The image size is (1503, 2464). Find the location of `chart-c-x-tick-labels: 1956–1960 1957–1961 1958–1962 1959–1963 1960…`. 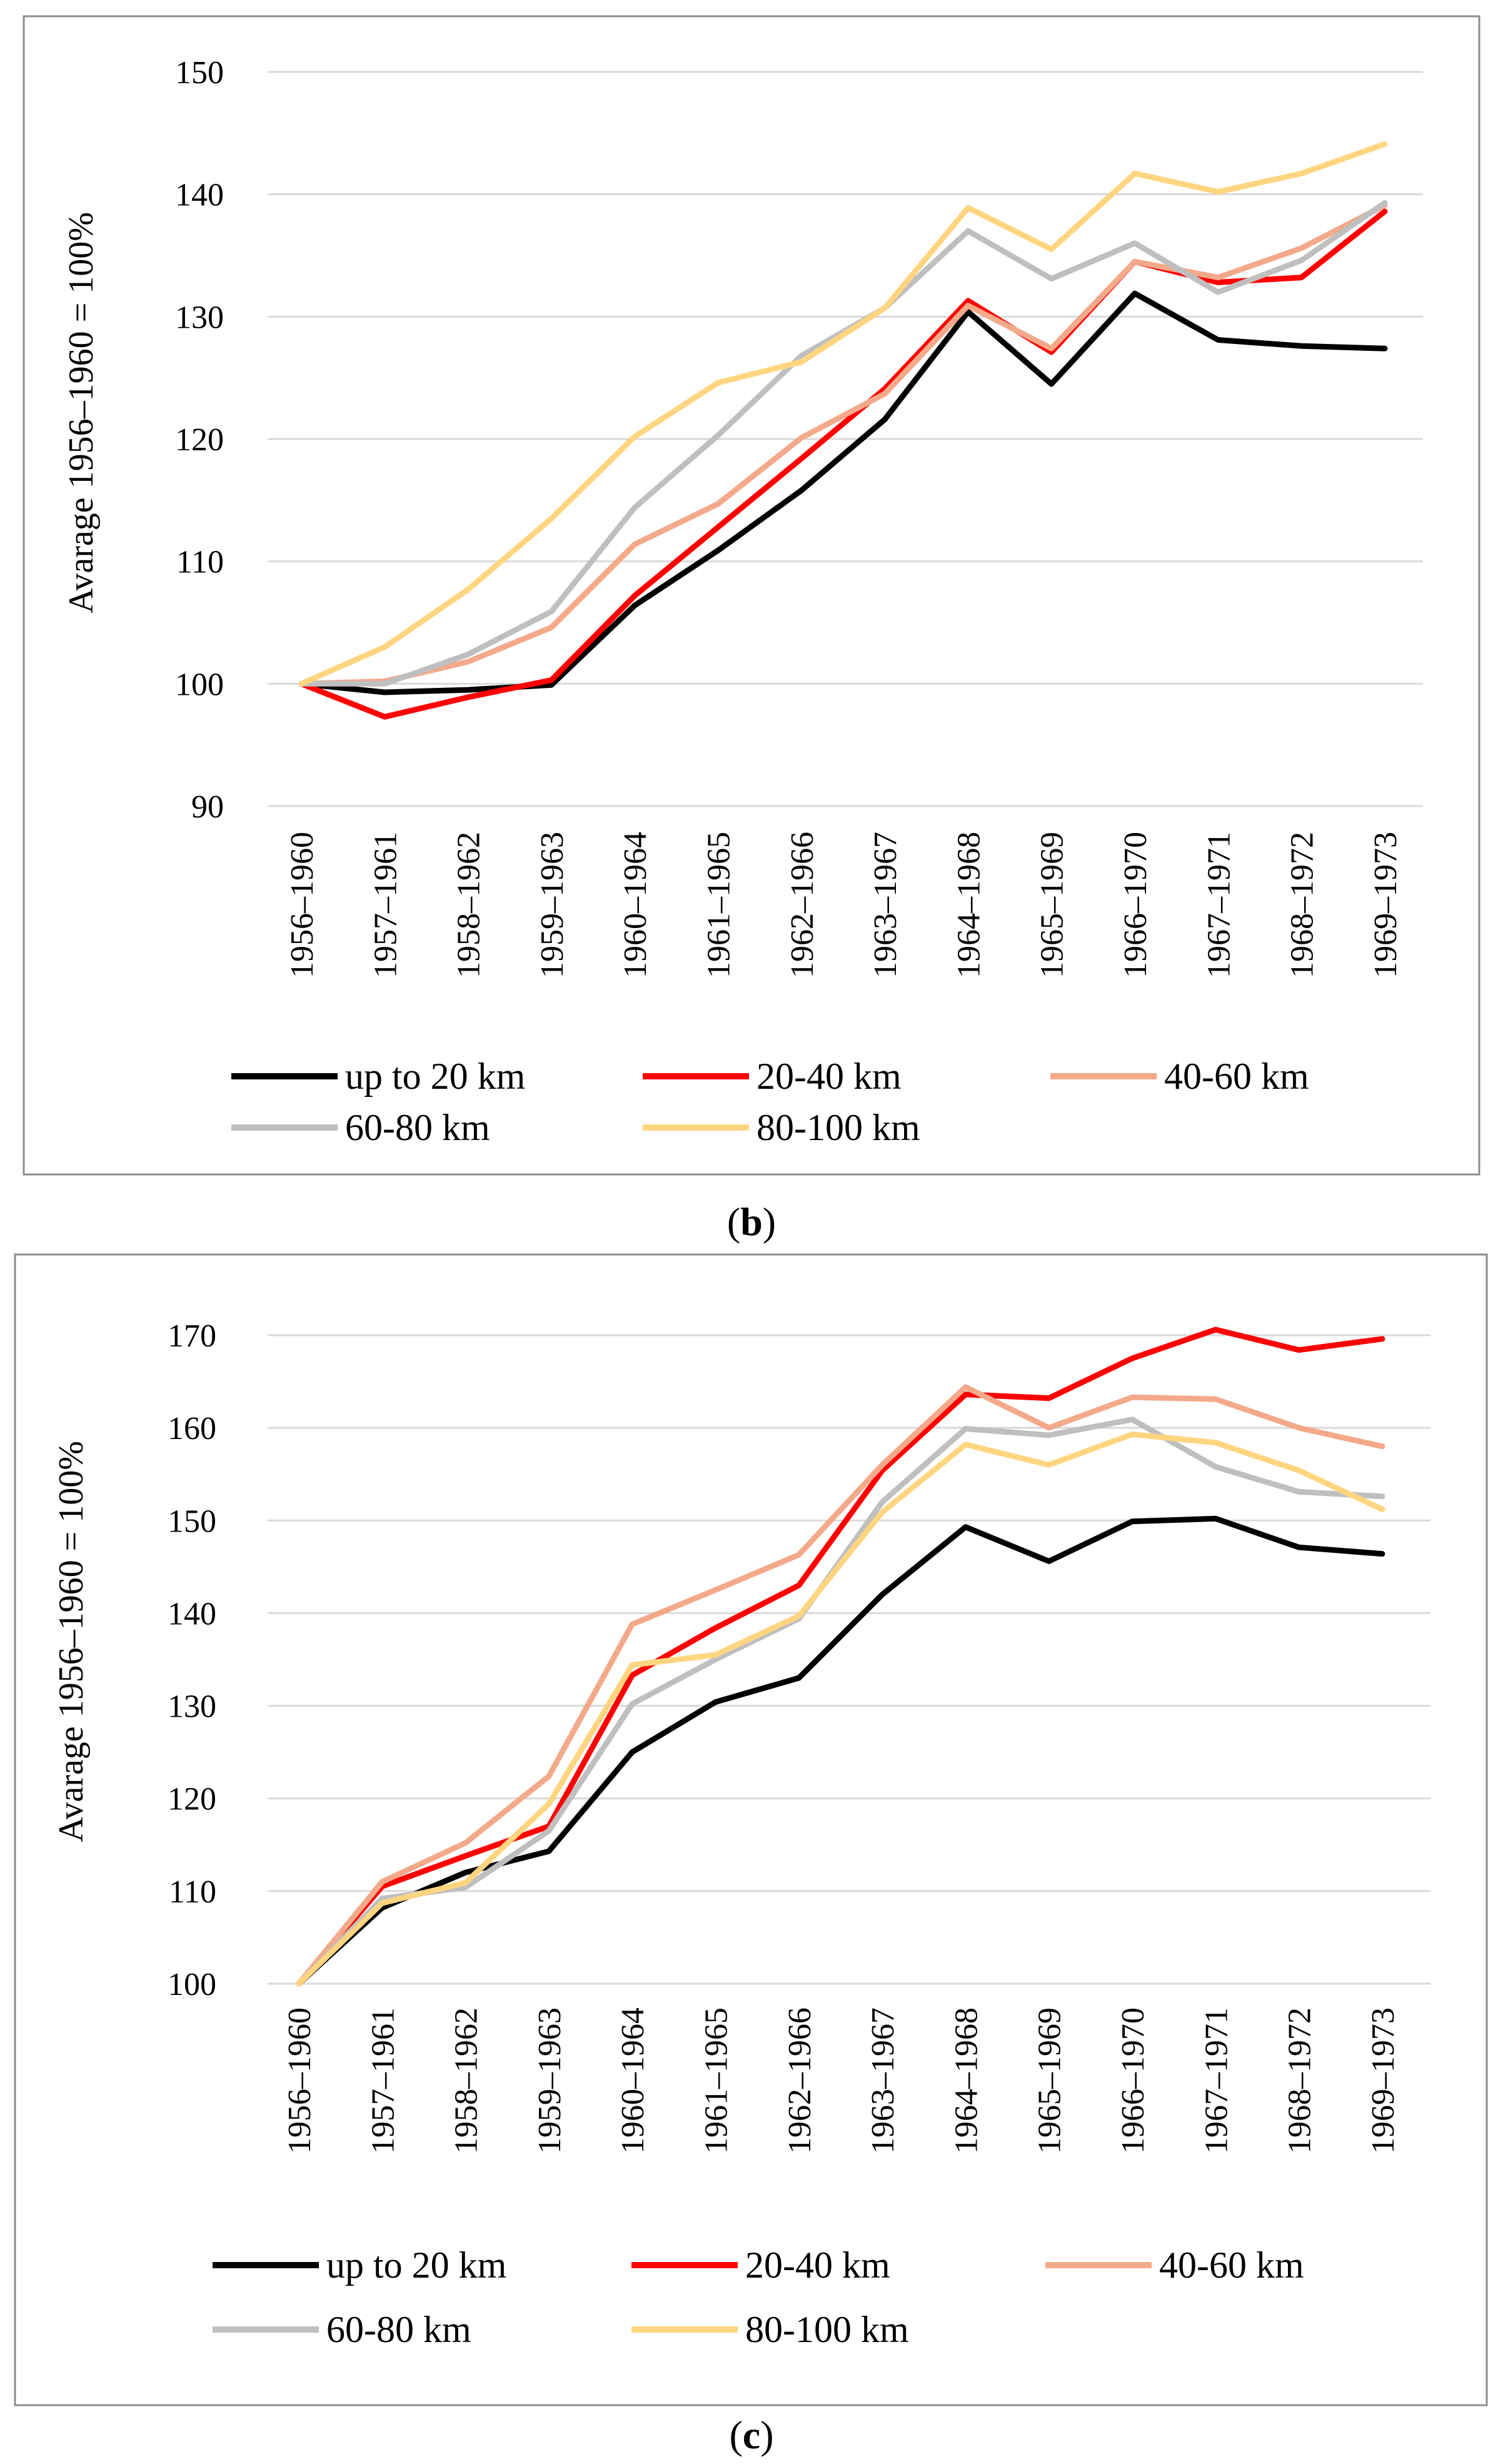

chart-c-x-tick-labels: 1956–1960 1957–1961 1958–1962 1959–1963 1960… is located at coordinates (841, 2080).